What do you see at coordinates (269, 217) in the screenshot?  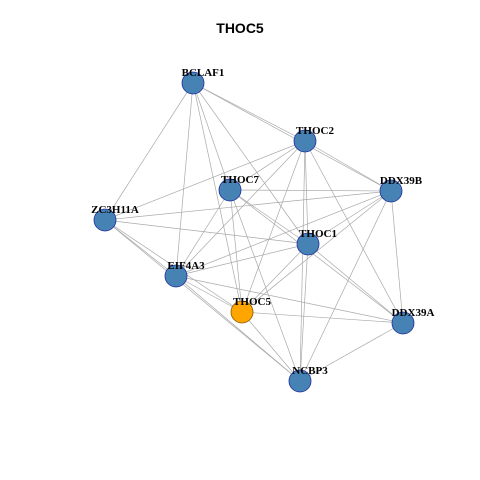 I see `edge-thoc7-thoc1` at bounding box center [269, 217].